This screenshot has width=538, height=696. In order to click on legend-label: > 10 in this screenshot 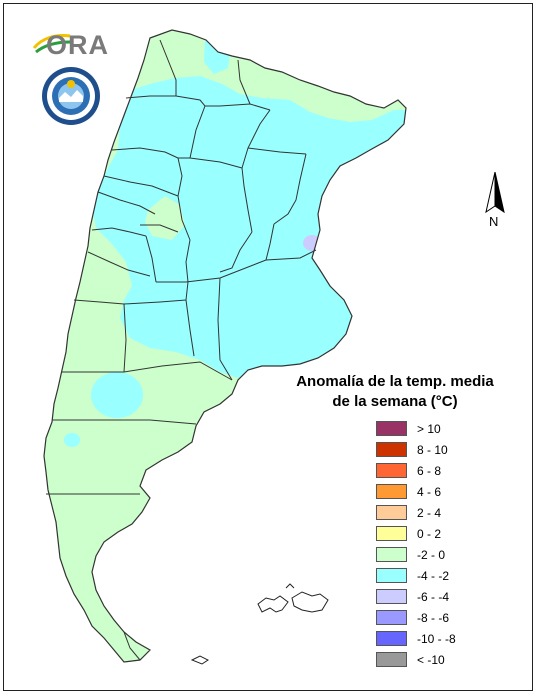, I will do `click(429, 428)`.